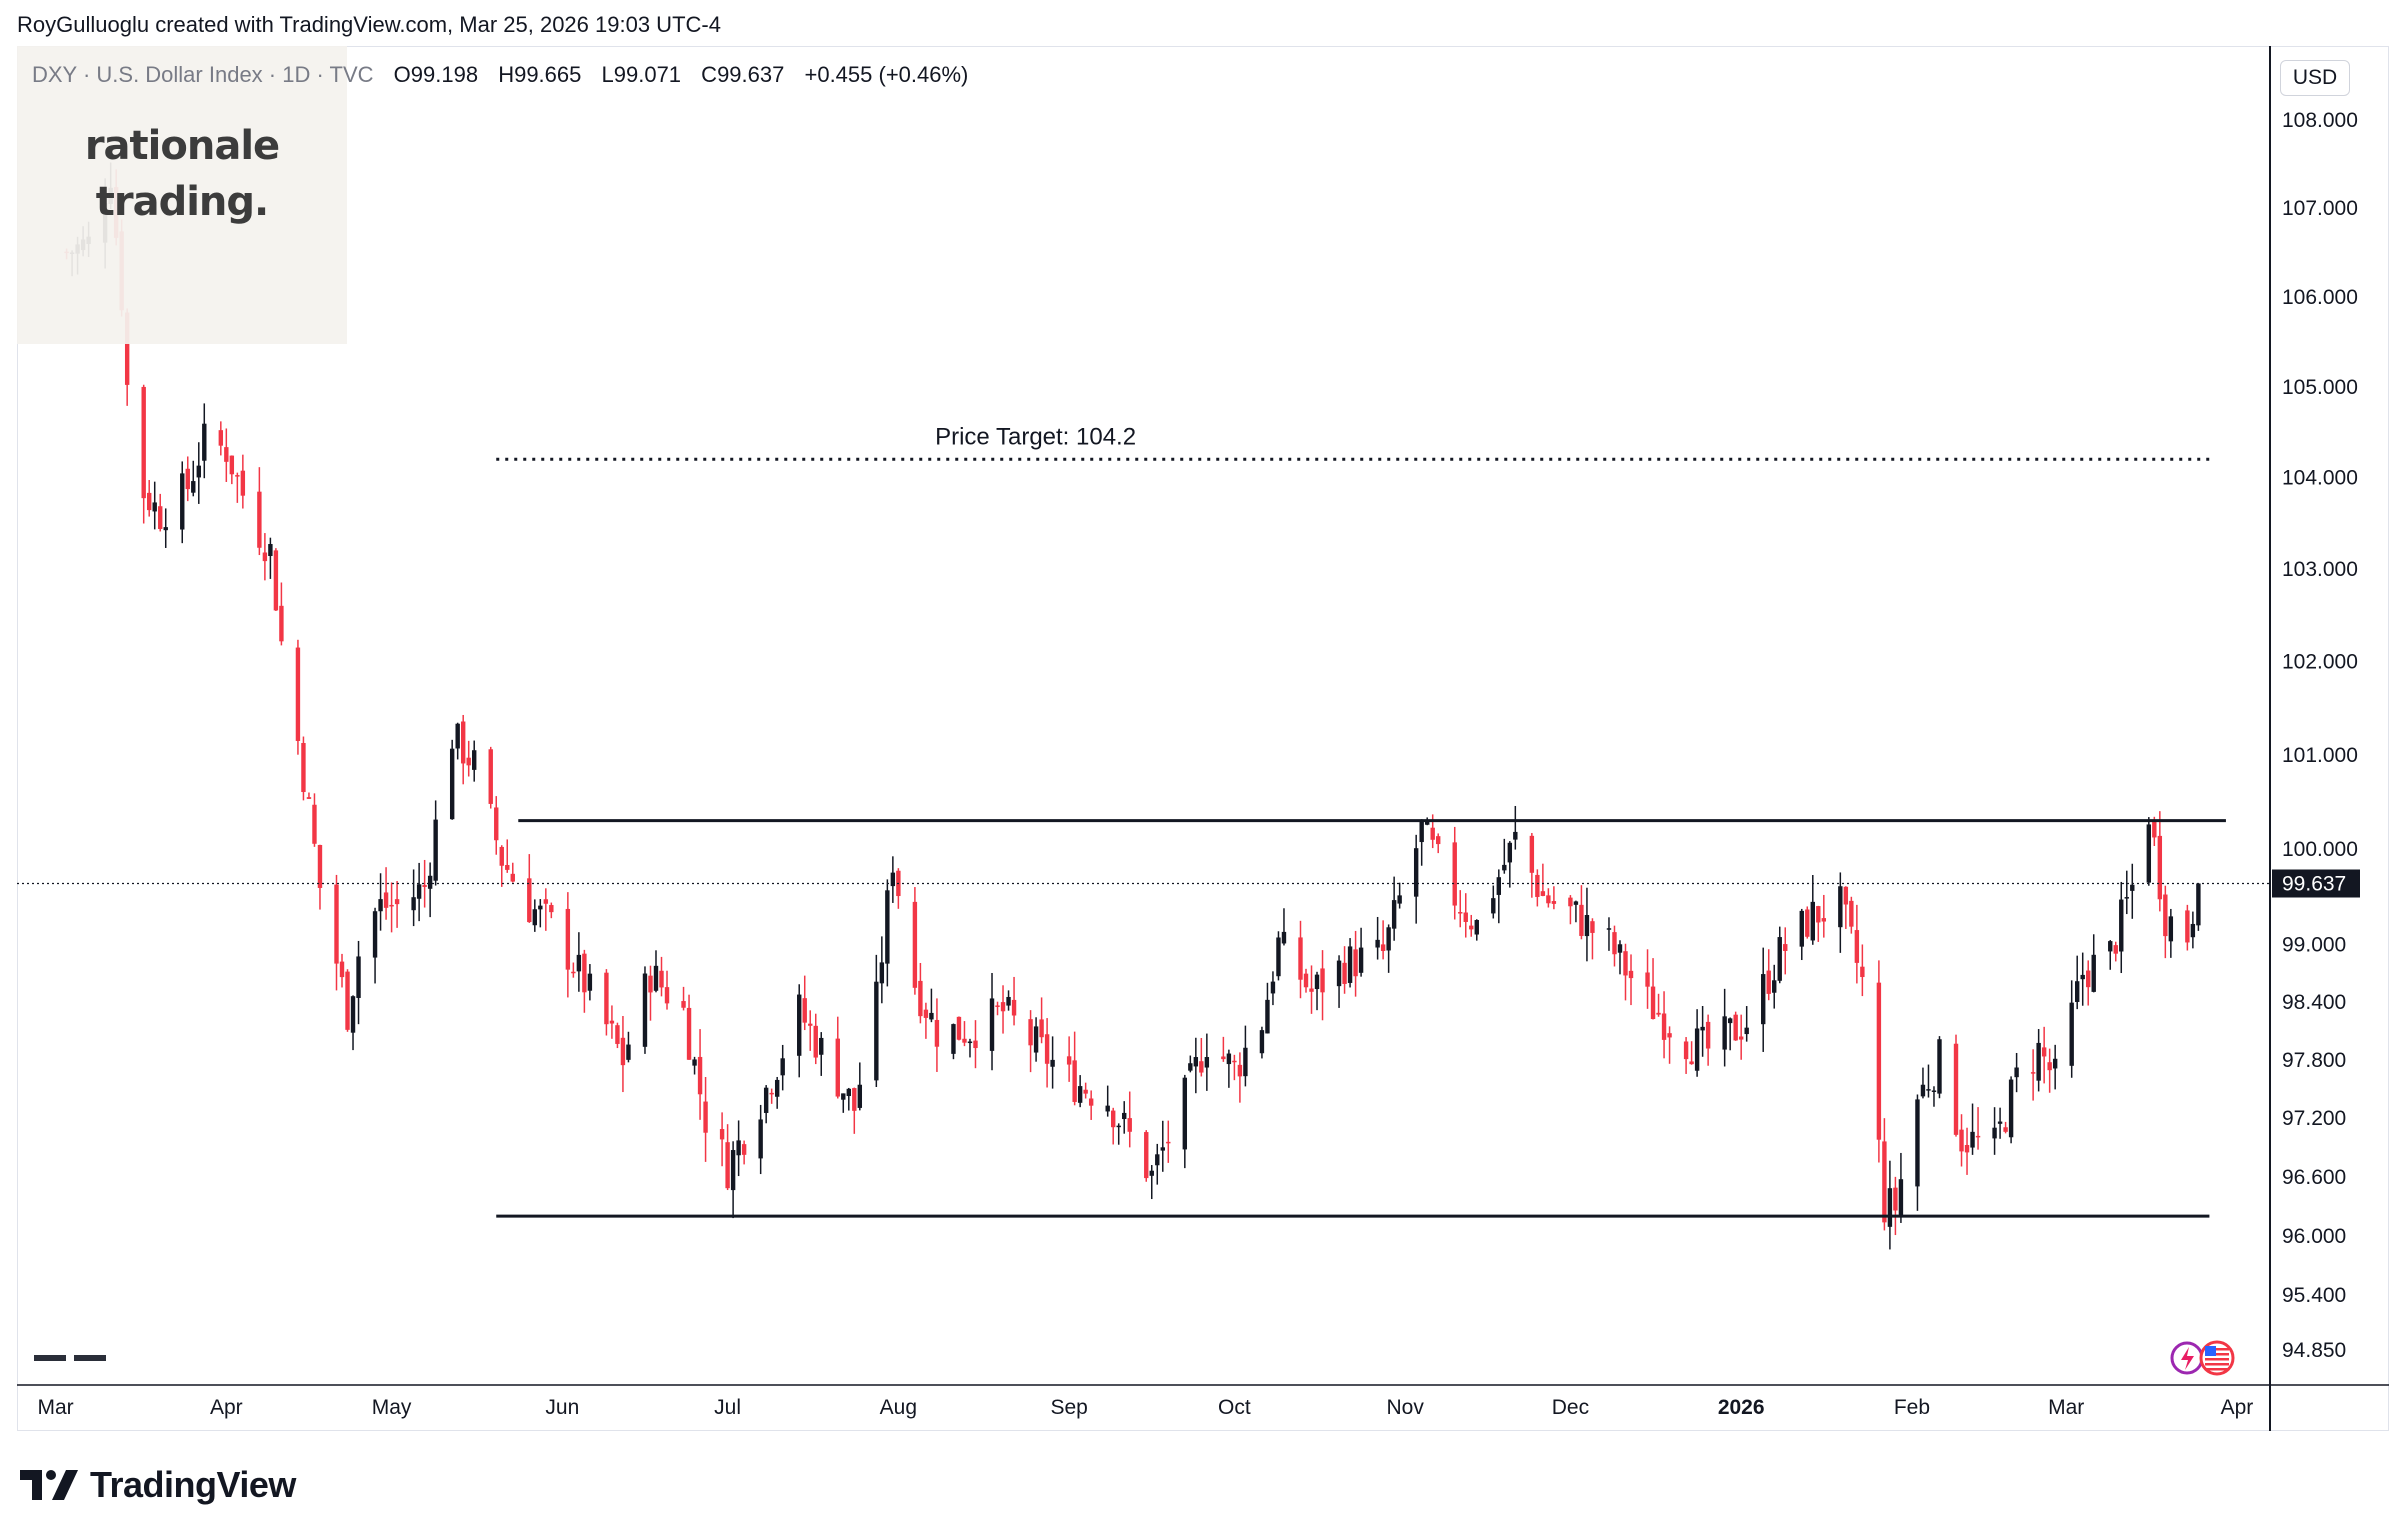 This screenshot has height=1537, width=2400. I want to click on watermark-box, so click(182, 195).